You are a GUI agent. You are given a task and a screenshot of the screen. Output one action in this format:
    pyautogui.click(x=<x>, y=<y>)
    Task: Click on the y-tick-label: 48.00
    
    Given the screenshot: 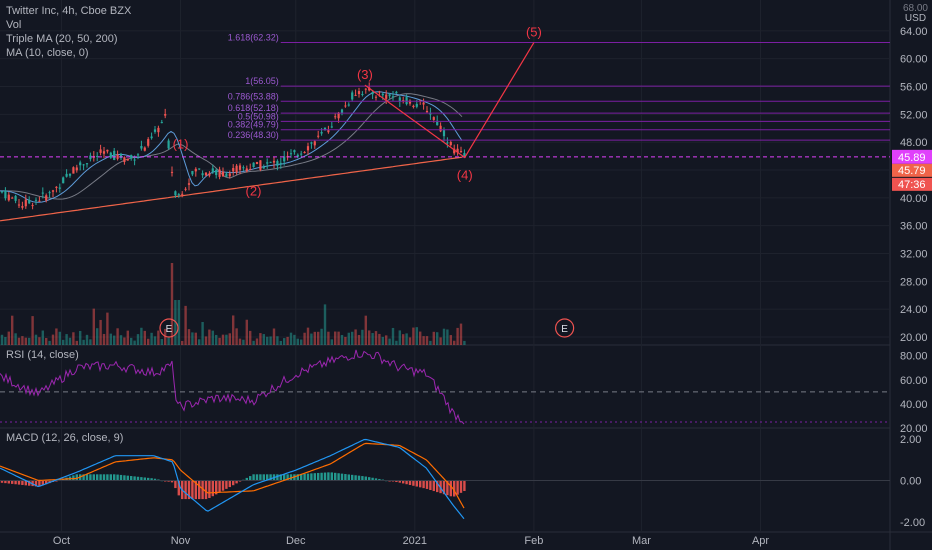 What is the action you would take?
    pyautogui.click(x=914, y=143)
    